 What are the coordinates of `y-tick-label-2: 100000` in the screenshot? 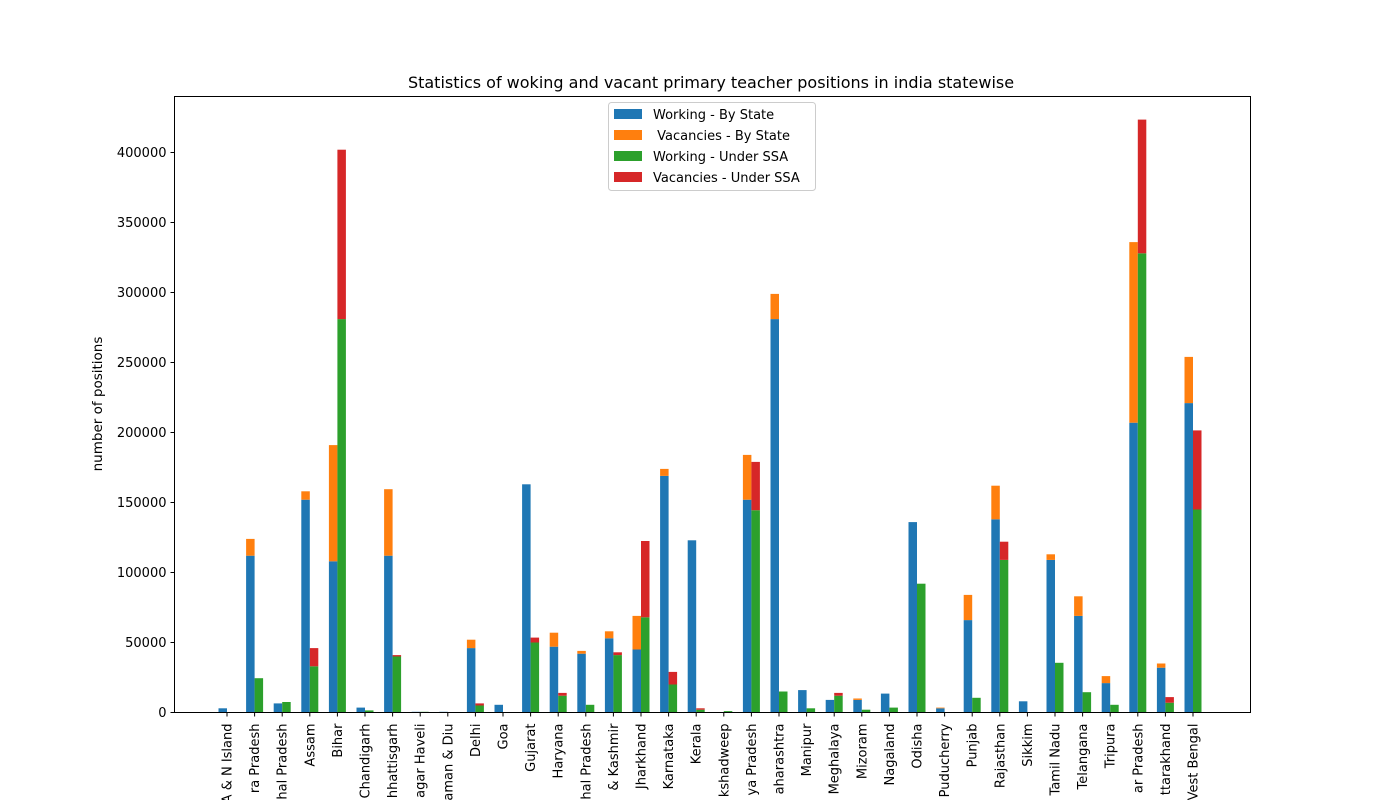 It's located at (142, 573).